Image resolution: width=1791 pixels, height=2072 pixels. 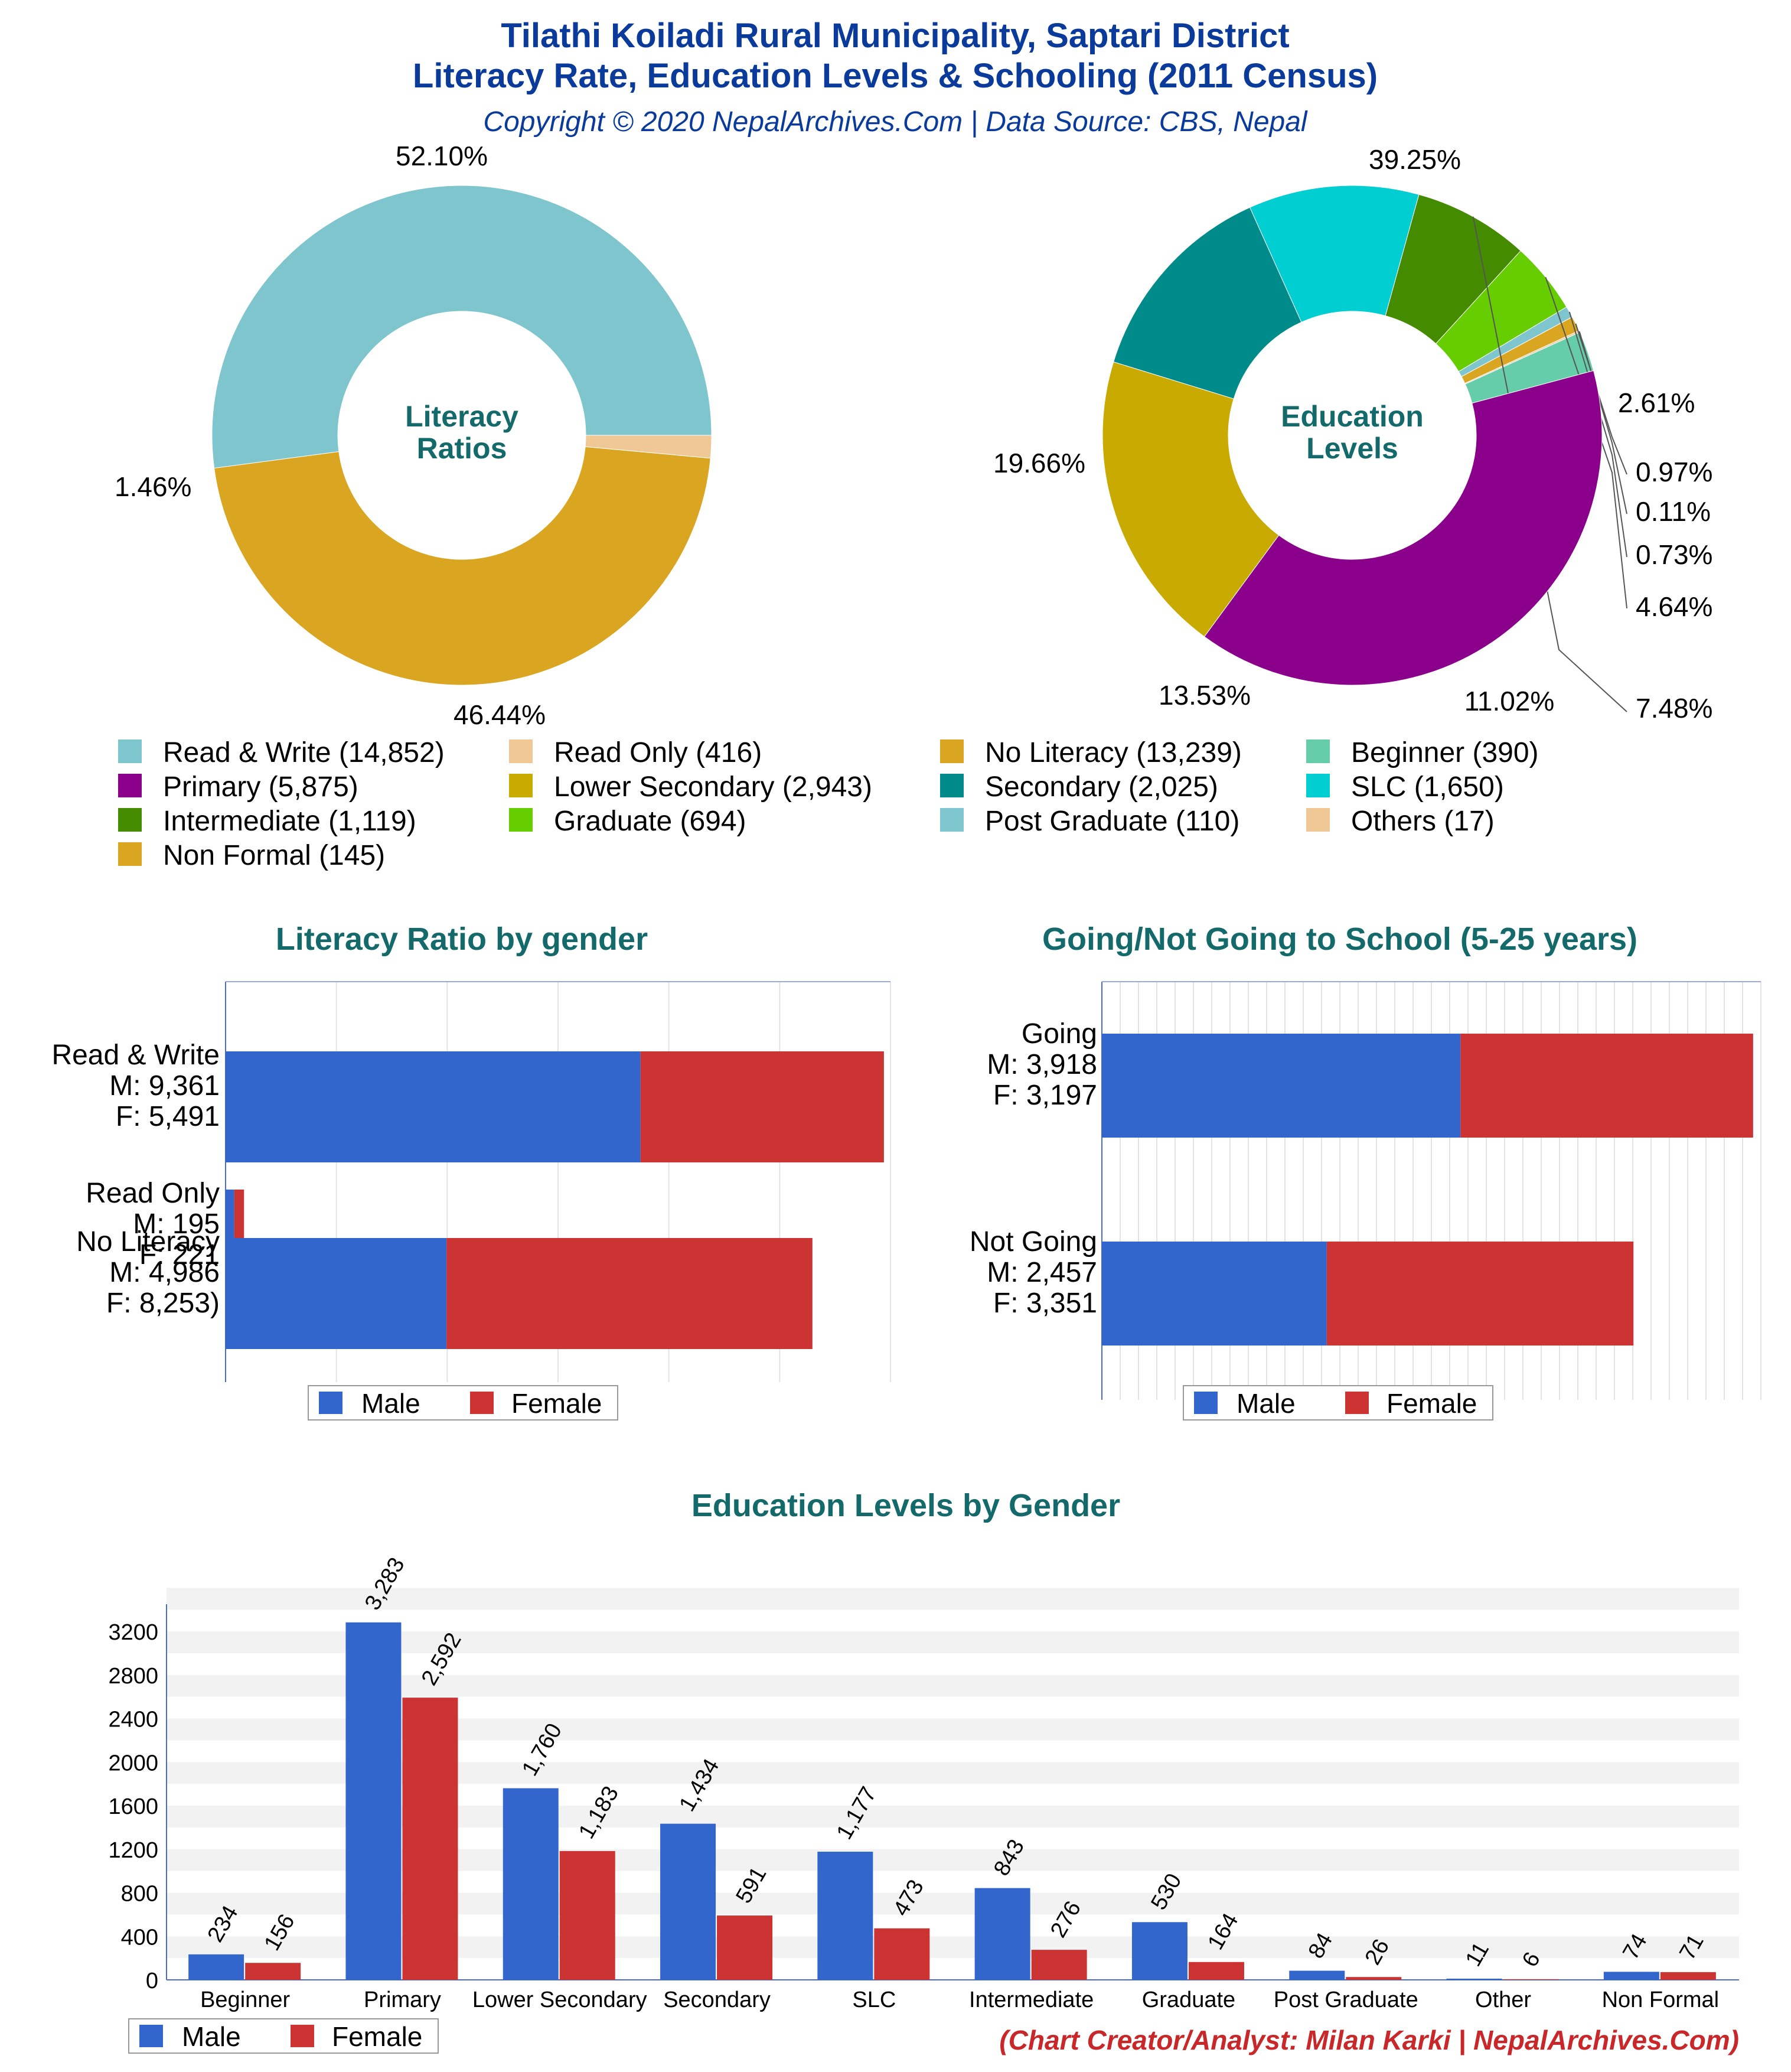 I want to click on legend-literacy-gender: Male Female, so click(x=463, y=1403).